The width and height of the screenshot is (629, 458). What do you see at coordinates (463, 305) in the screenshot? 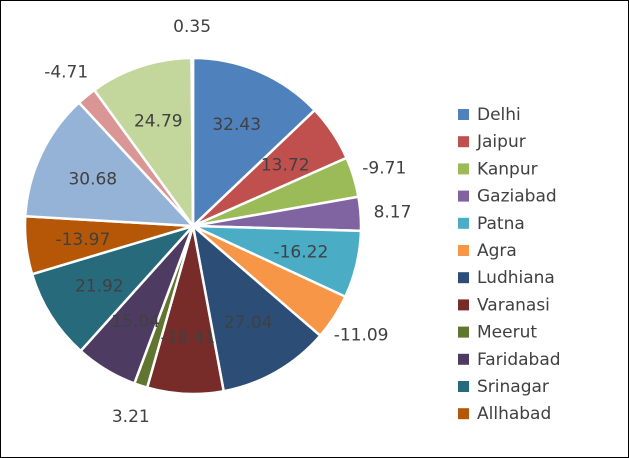
I see `legend-swatch-varanasi` at bounding box center [463, 305].